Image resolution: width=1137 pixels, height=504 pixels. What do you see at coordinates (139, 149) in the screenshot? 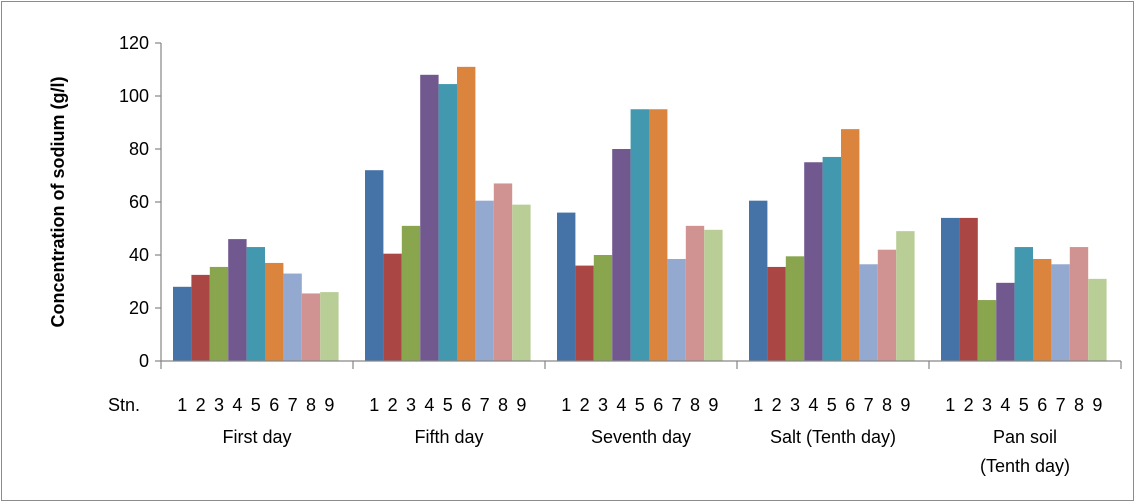
I see `y-tick-label: 80` at bounding box center [139, 149].